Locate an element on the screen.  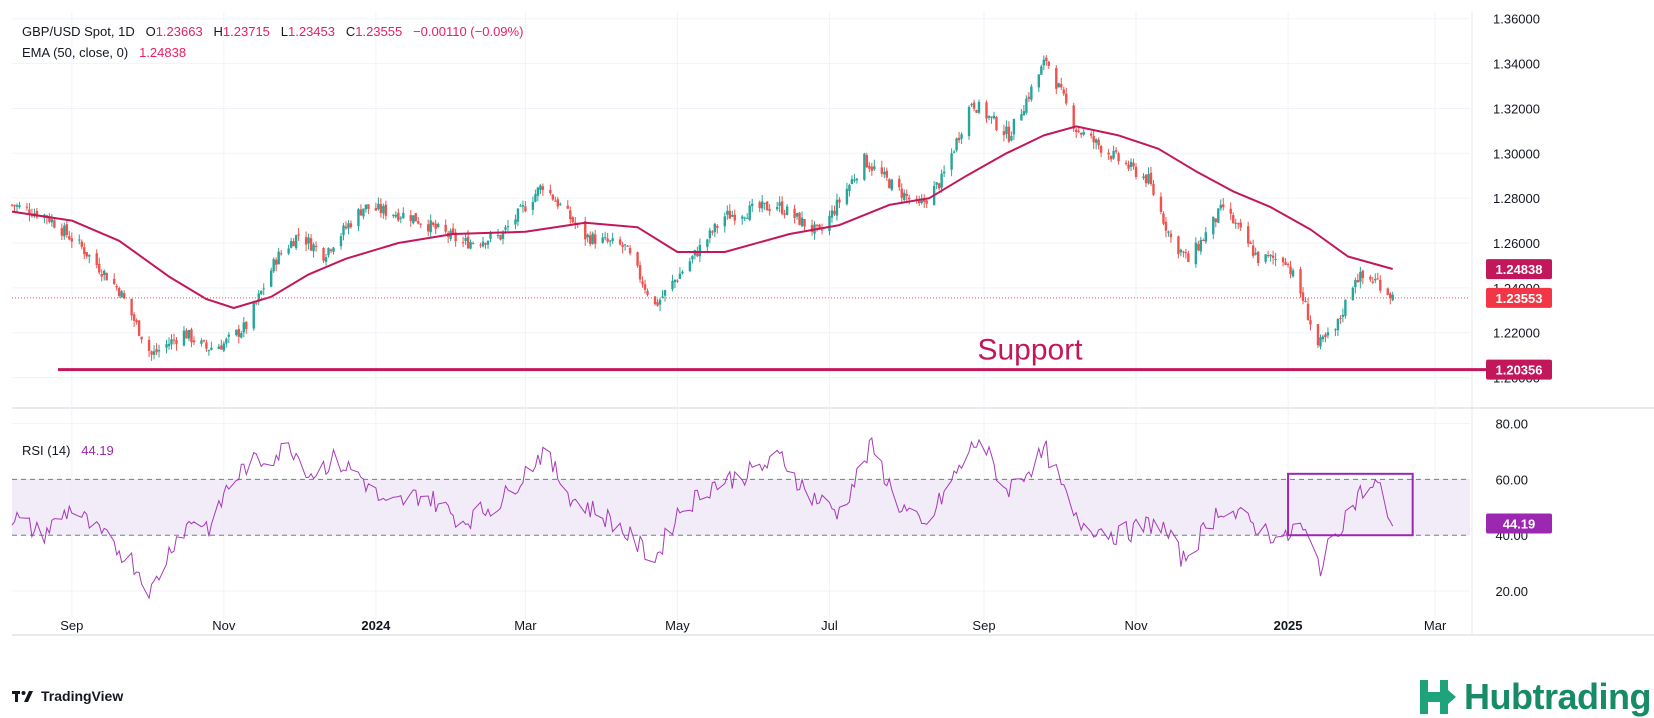
time-tick-label: 2025 is located at coordinates (1288, 625).